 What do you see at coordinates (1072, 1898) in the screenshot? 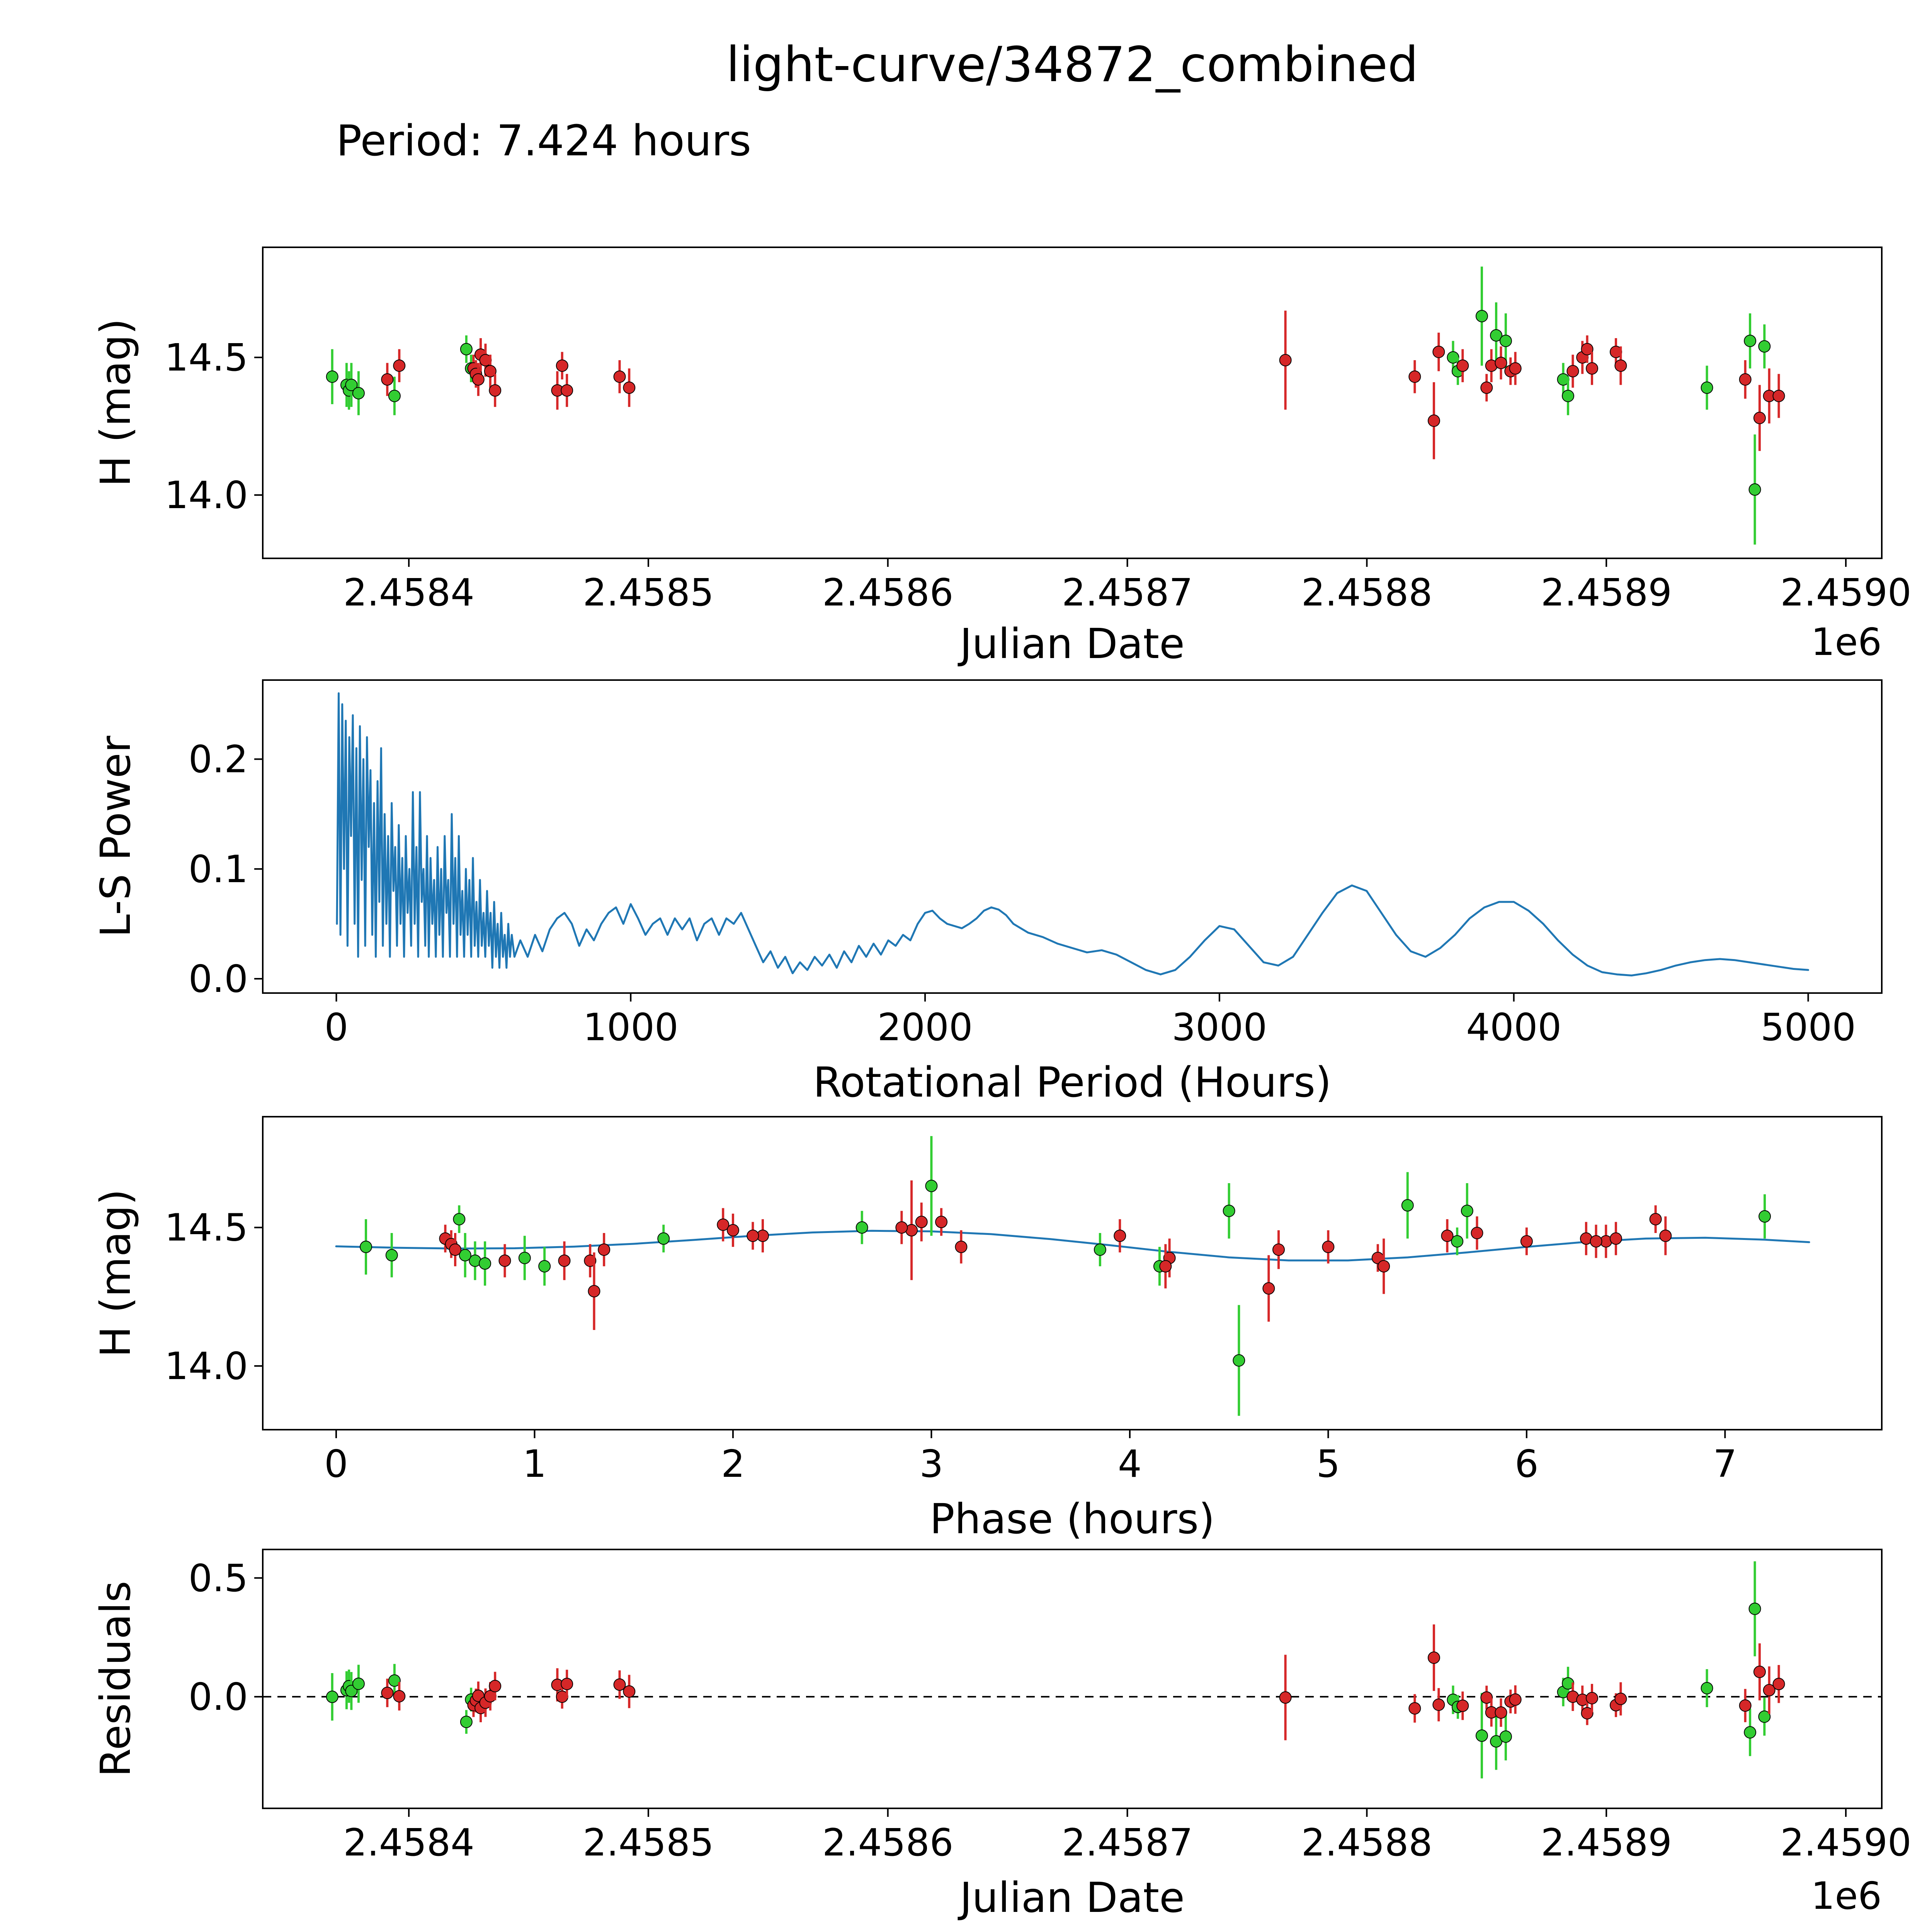
I see `xlabel-julian-date-bottom: Julian Date` at bounding box center [1072, 1898].